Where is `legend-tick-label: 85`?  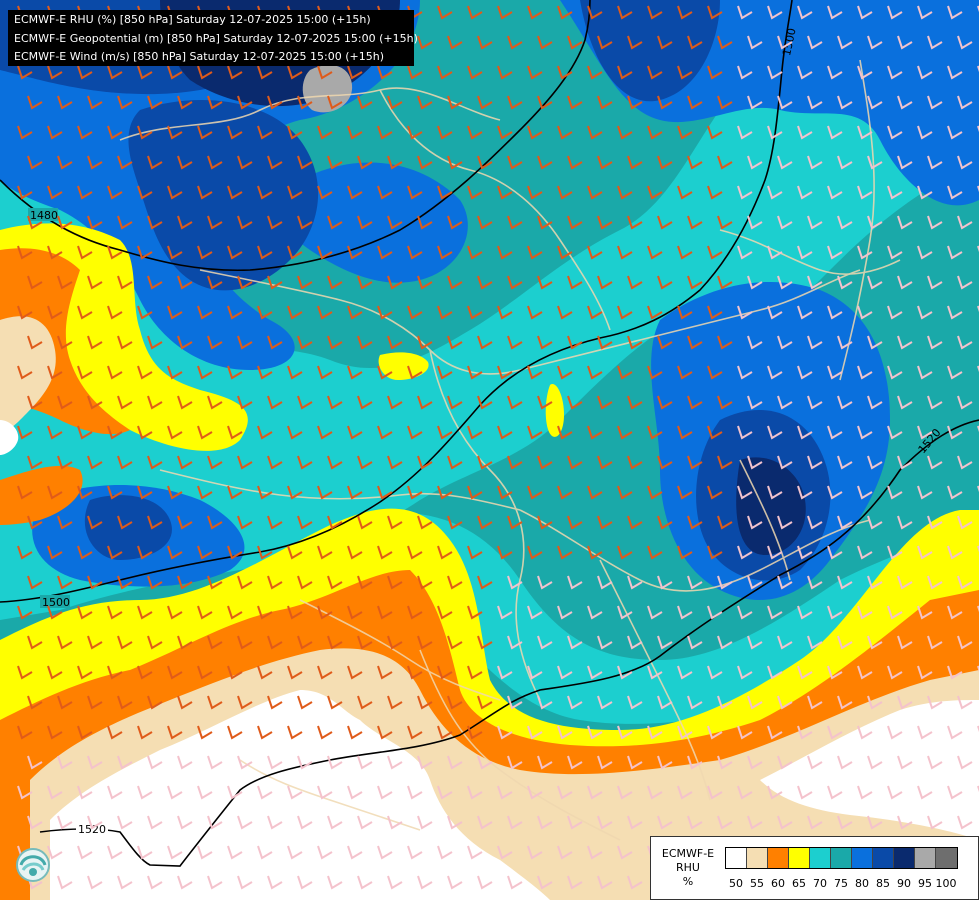
legend-tick-label: 85 is located at coordinates (883, 883).